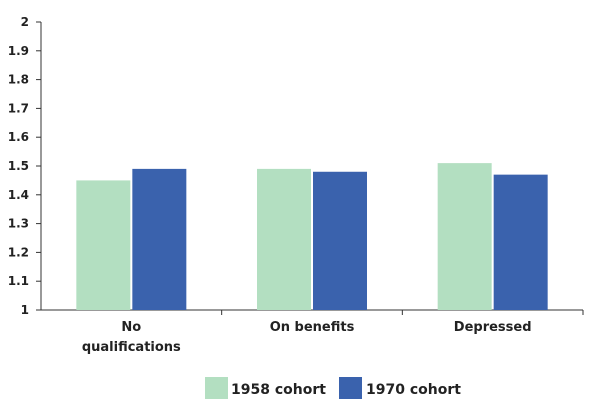 The image size is (595, 401). I want to click on legend: 1958 cohort 1970 cohort, so click(333, 388).